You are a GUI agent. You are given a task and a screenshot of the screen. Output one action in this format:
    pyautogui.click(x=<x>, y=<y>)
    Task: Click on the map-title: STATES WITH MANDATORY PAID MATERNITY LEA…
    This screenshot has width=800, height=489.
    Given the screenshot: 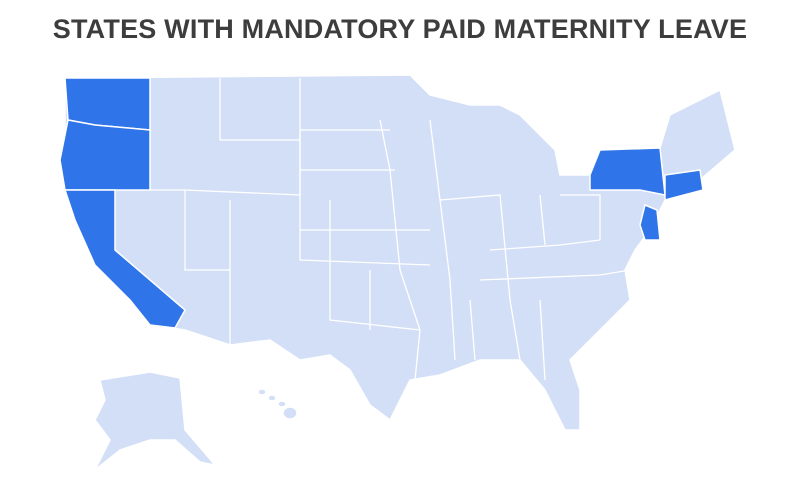 What is the action you would take?
    pyautogui.click(x=400, y=29)
    